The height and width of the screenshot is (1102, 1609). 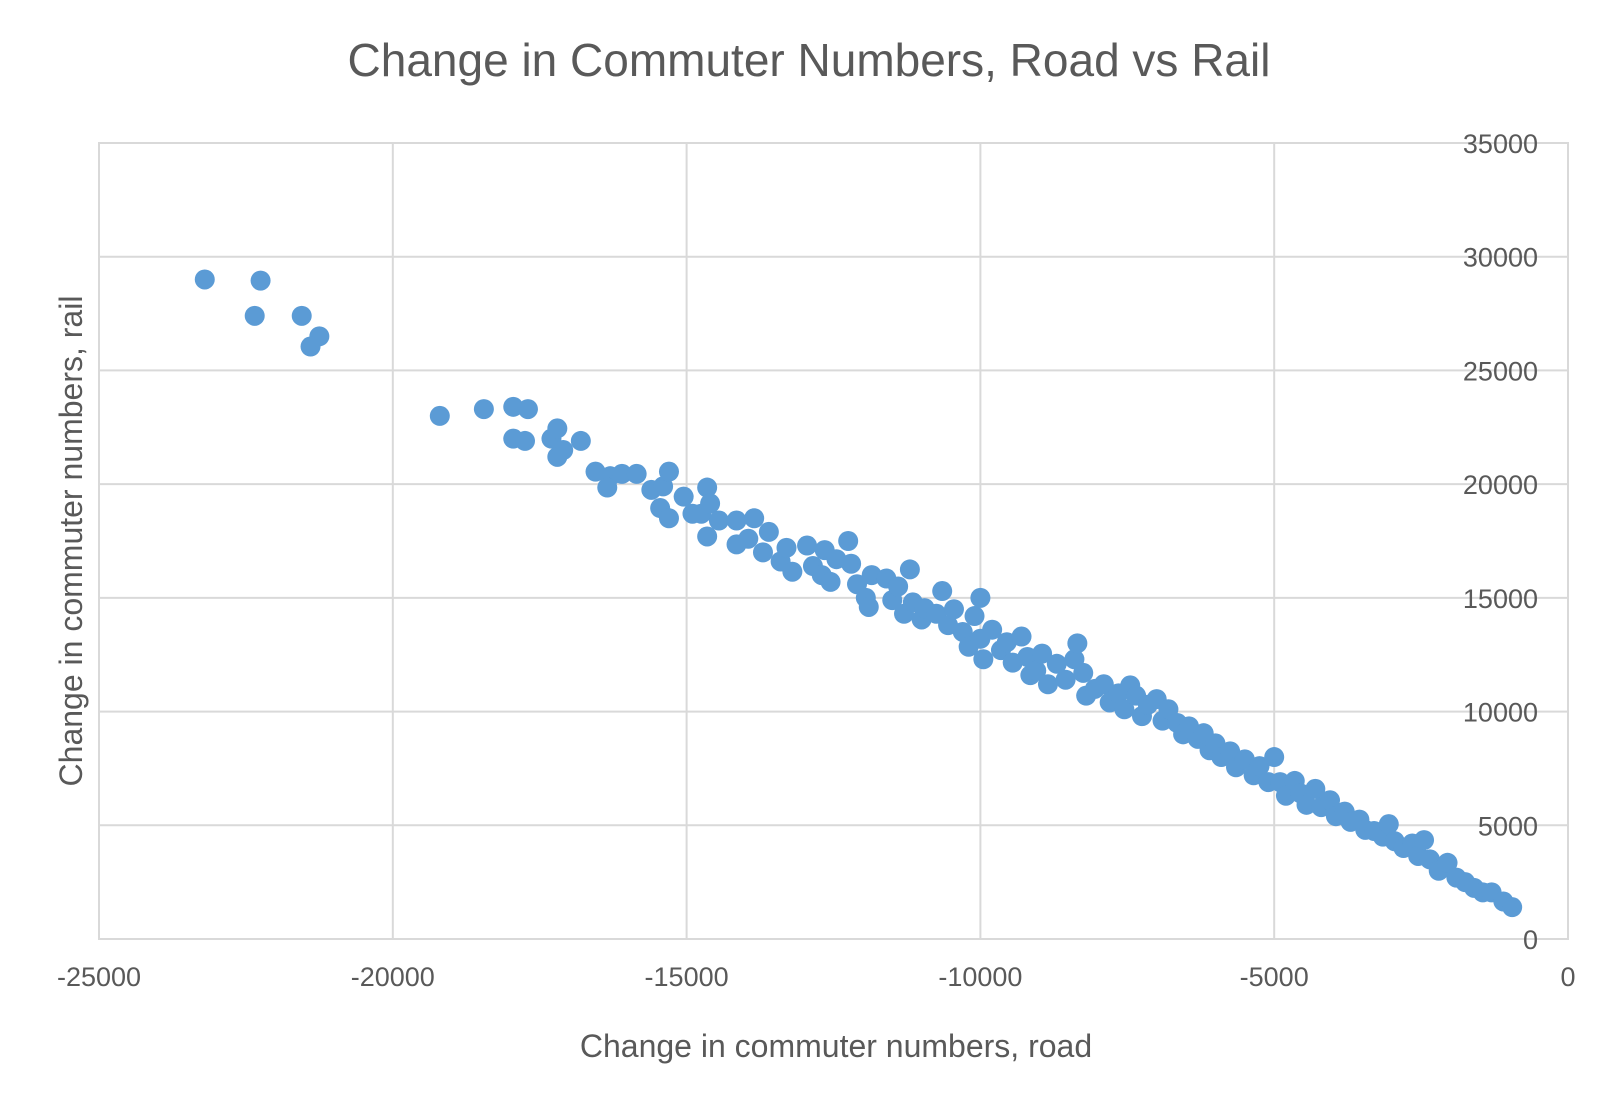 I want to click on y-axis-title: Change in commuter numbers, rail, so click(x=71, y=541).